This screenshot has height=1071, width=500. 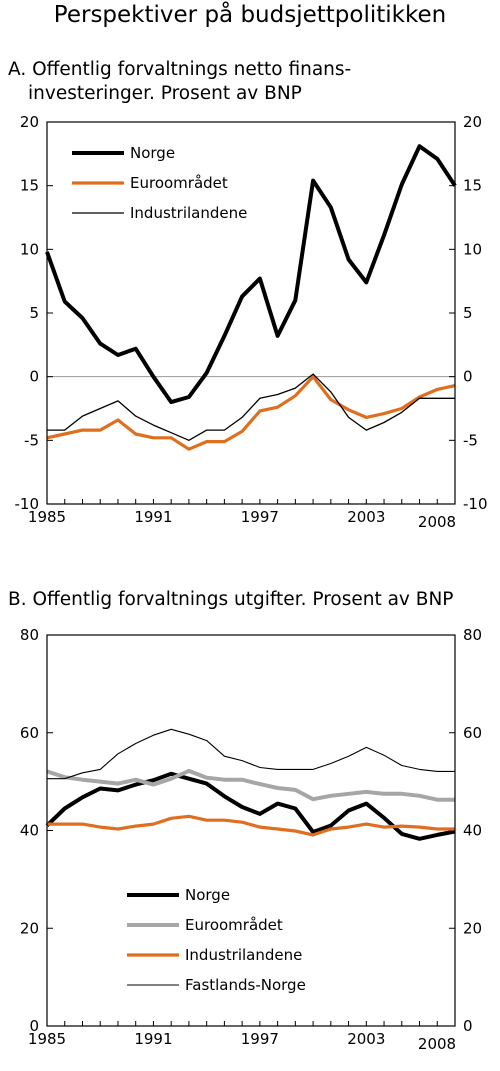 What do you see at coordinates (29, 733) in the screenshot?
I see `y-tick-label-left: 60` at bounding box center [29, 733].